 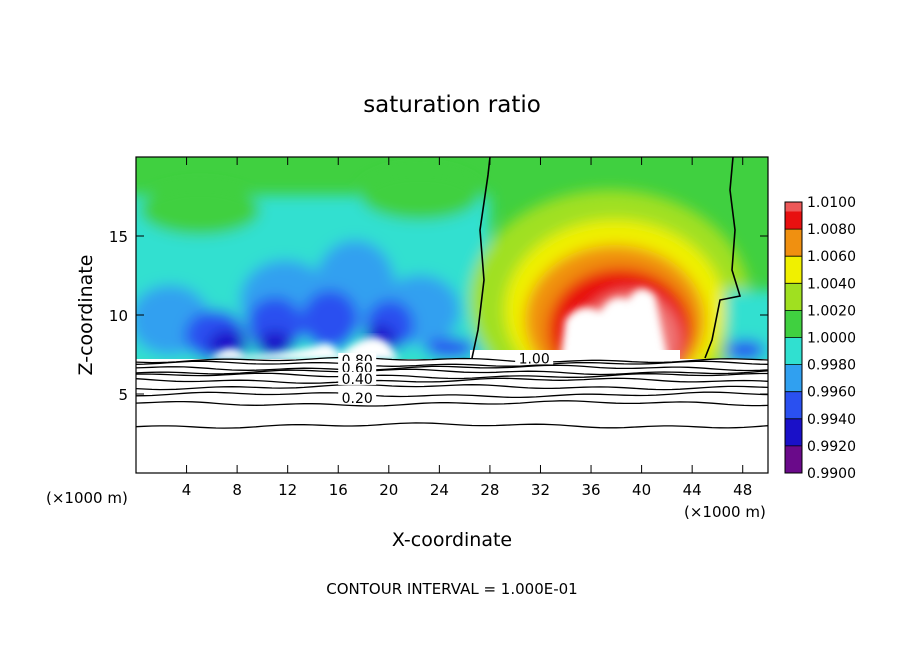 What do you see at coordinates (287, 490) in the screenshot?
I see `x-tick-label: 12` at bounding box center [287, 490].